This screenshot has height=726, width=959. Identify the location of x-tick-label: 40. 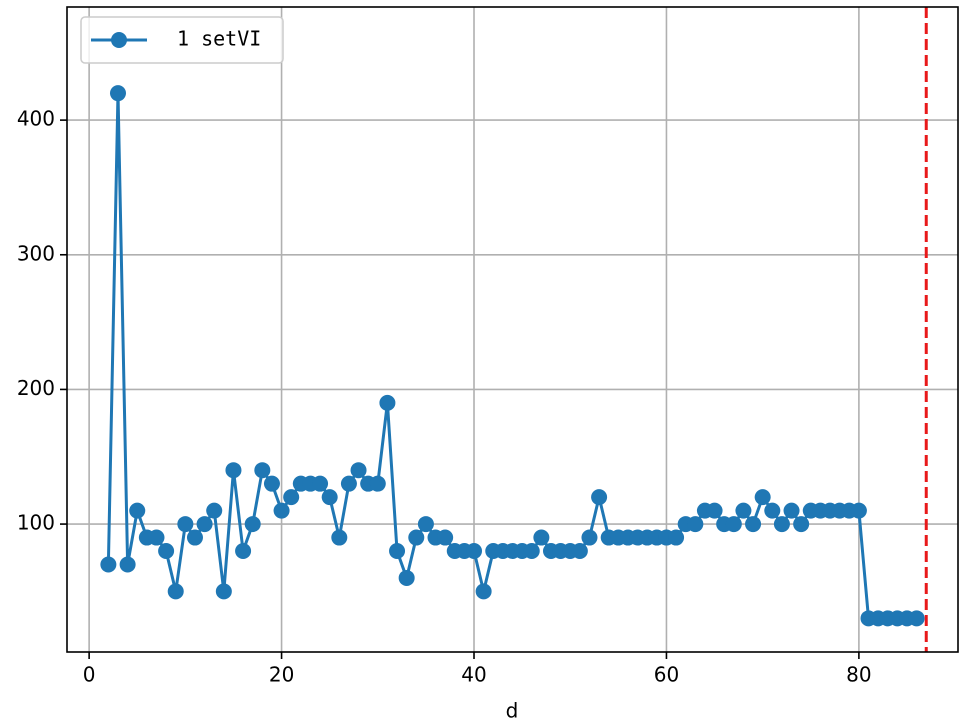
(473, 675).